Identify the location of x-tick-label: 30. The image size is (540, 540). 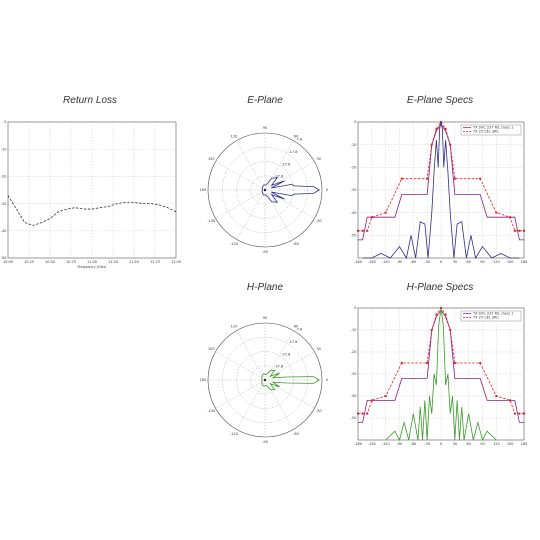
(455, 262).